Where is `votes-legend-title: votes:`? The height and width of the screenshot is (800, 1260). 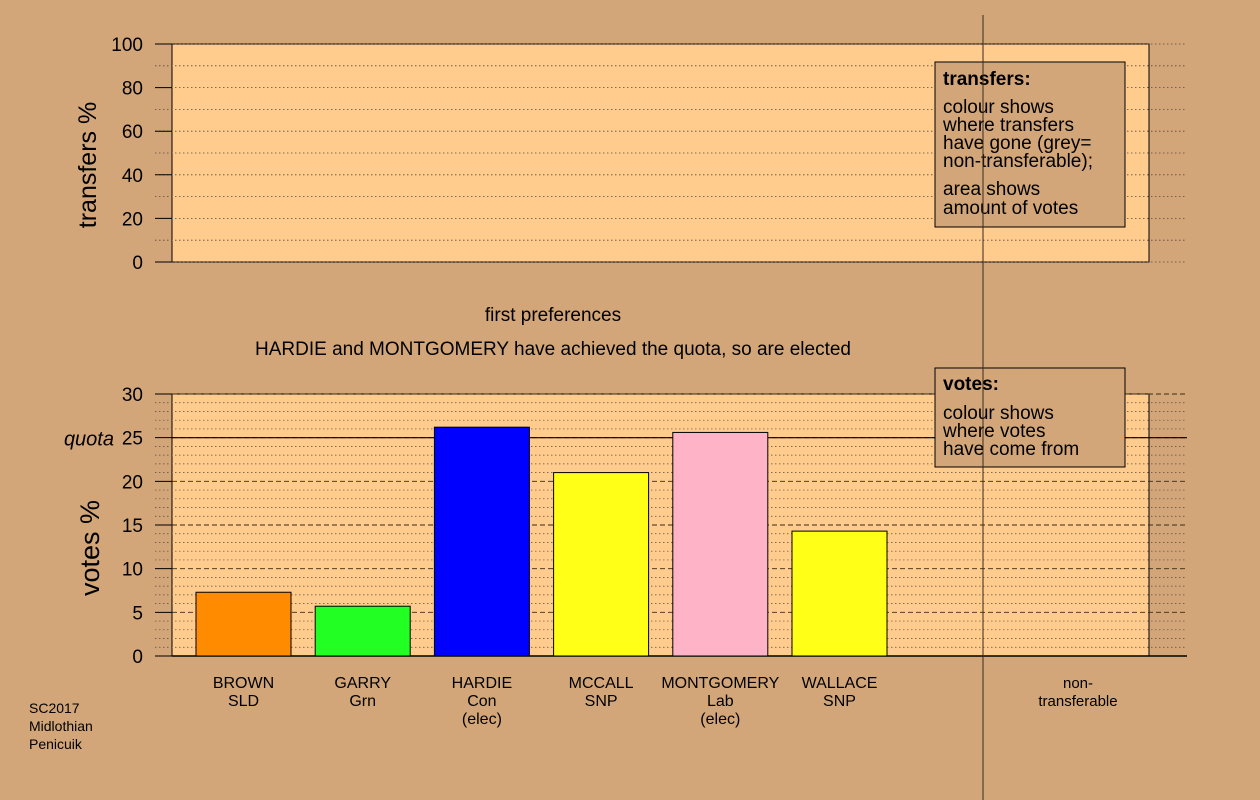 votes-legend-title: votes: is located at coordinates (971, 384).